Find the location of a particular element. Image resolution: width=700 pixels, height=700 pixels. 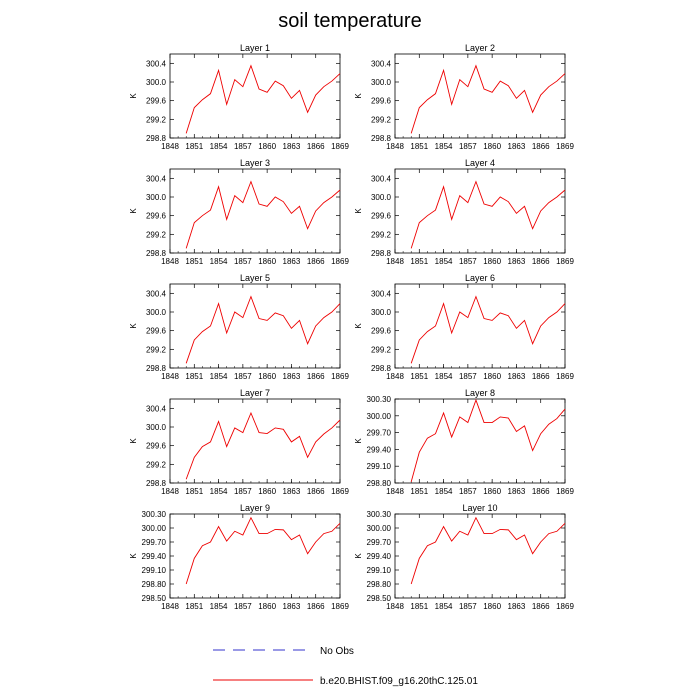

y-tick-label: 300.00 is located at coordinates (154, 528).